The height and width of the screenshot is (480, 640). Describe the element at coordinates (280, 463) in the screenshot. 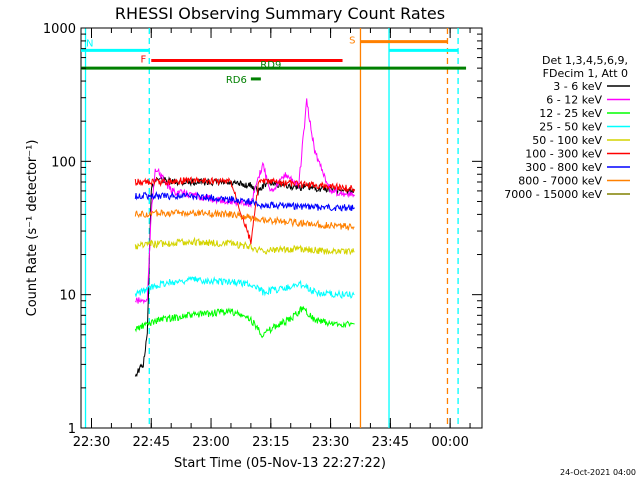

I see `x-axis-label: Start Time (05-Nov-13 22:27:22)` at that location.